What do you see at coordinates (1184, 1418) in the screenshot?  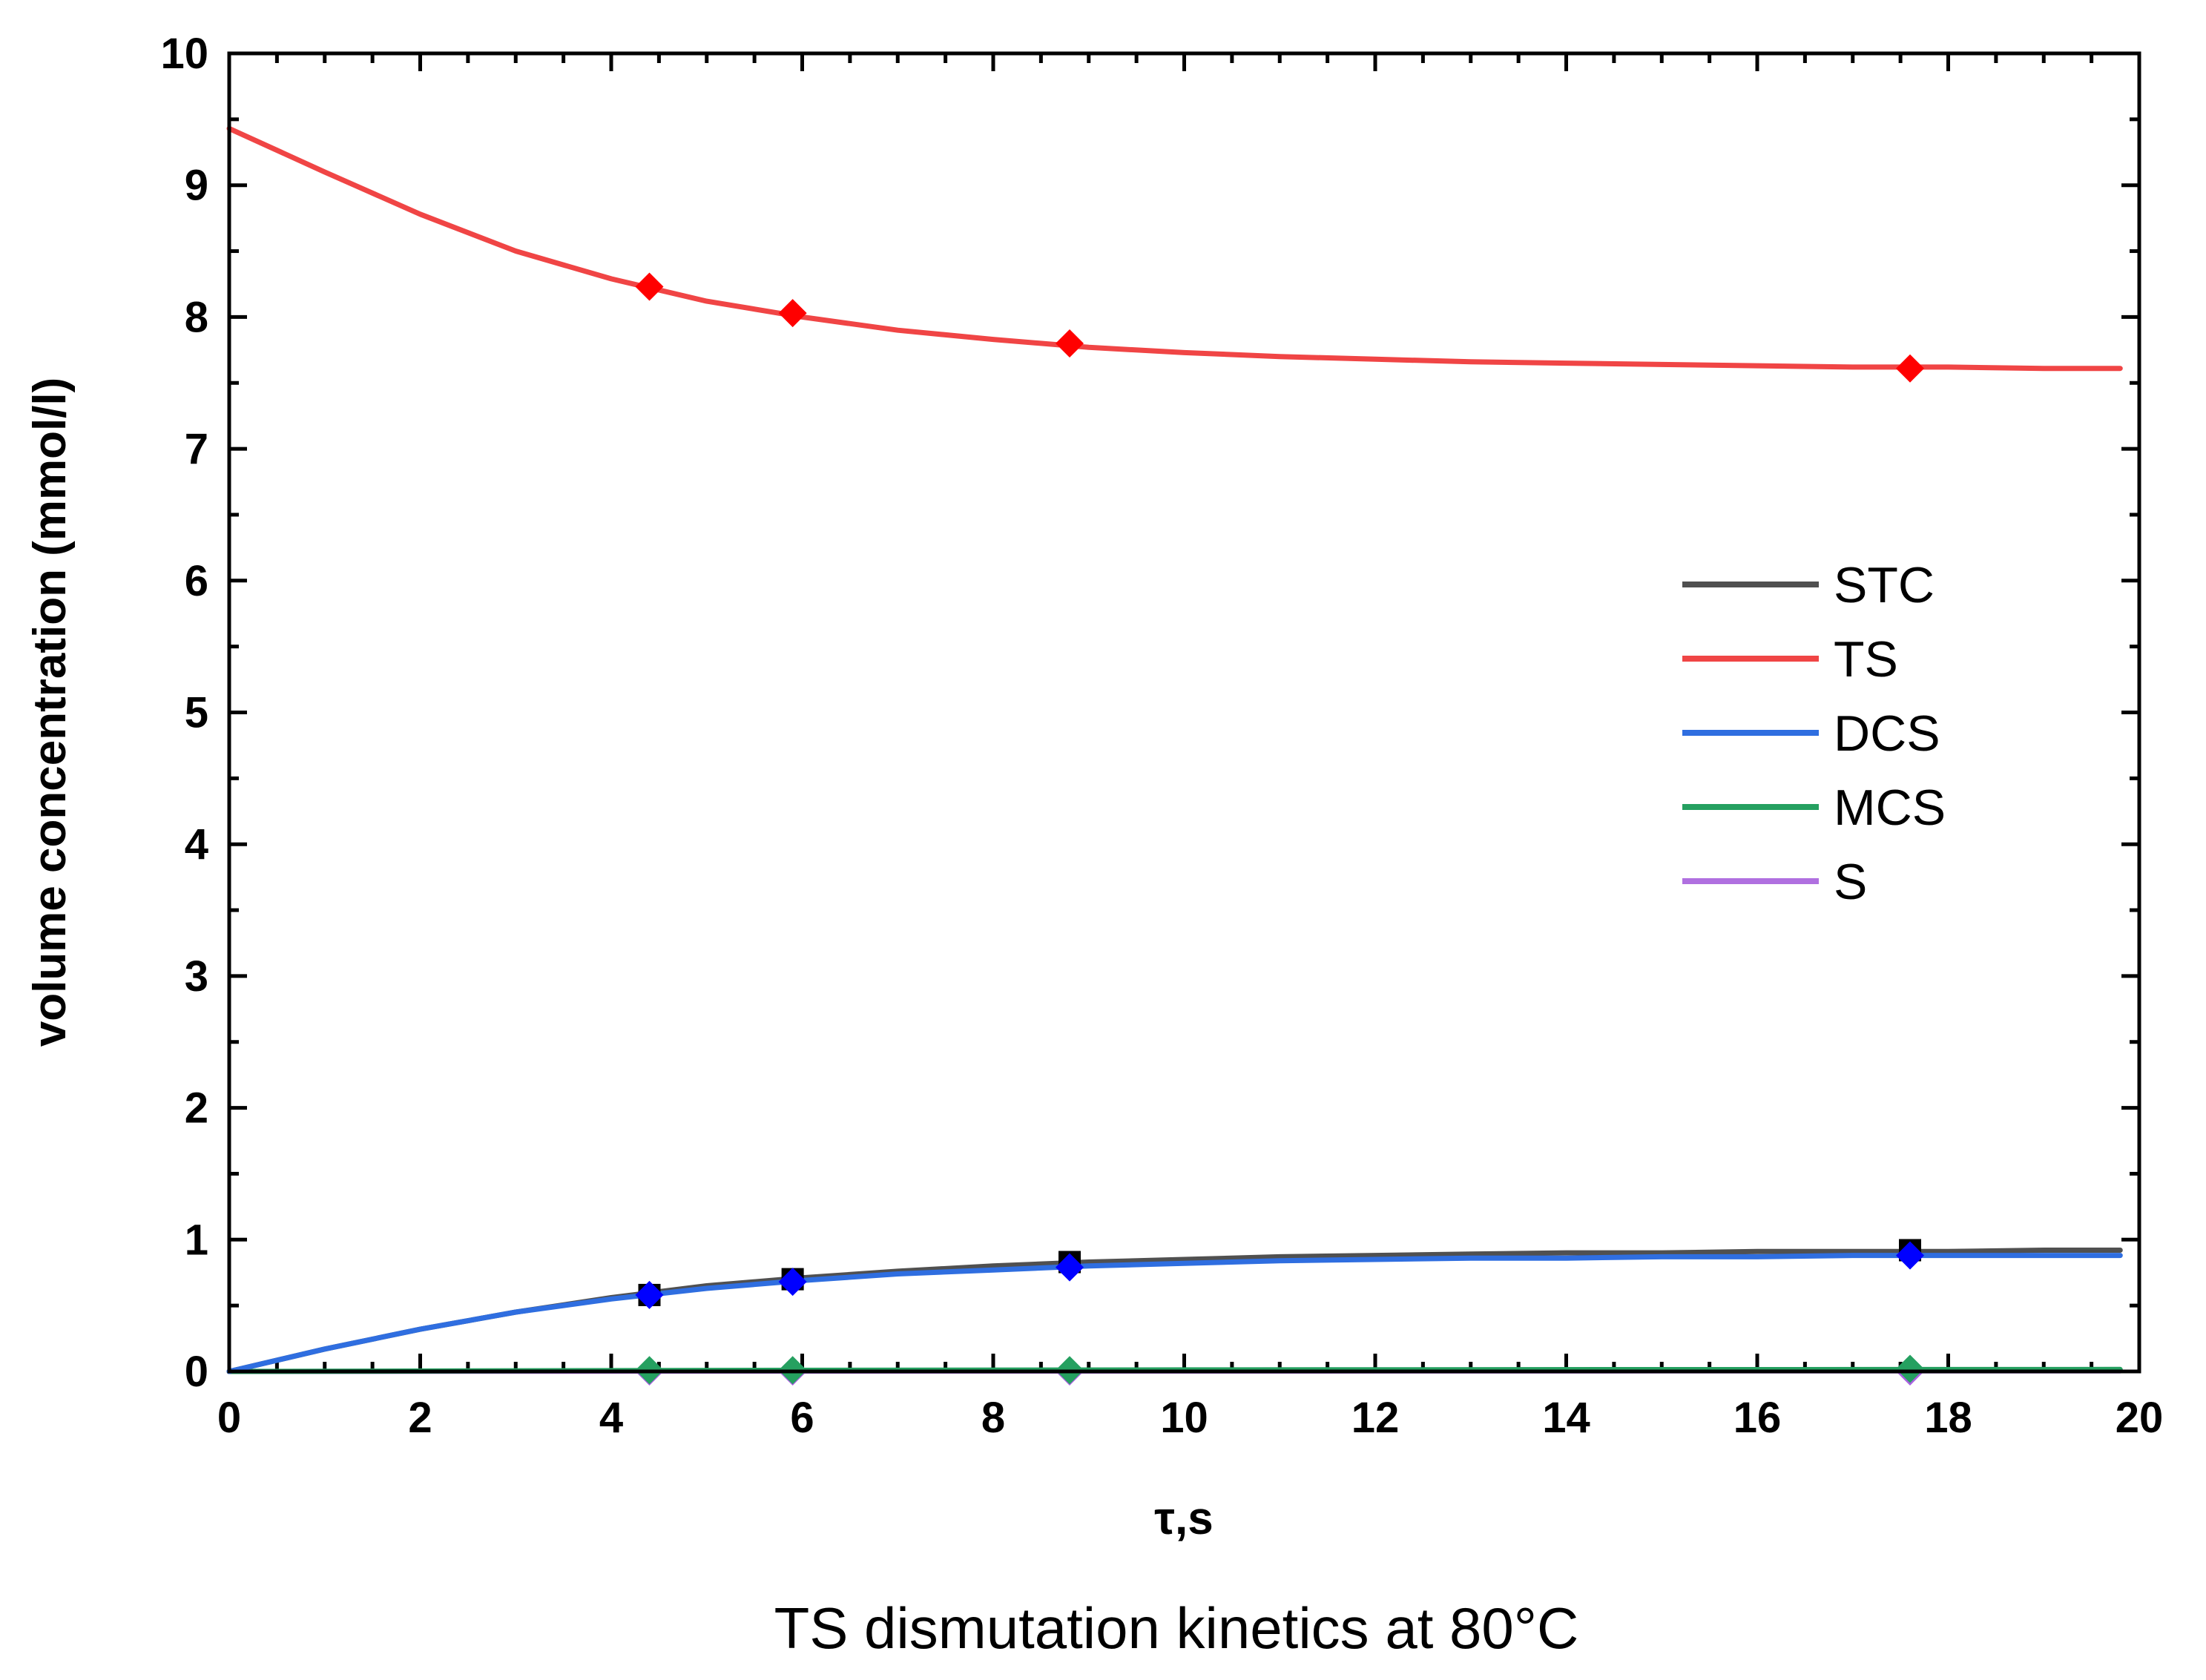 I see `x-tick-label: 10` at bounding box center [1184, 1418].